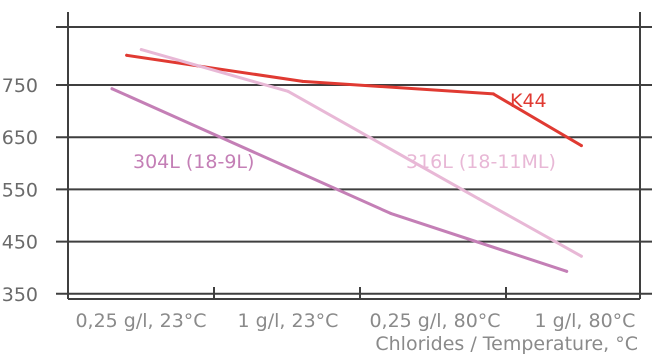 The height and width of the screenshot is (362, 662). Describe the element at coordinates (434, 321) in the screenshot. I see `x-tick-label-2: 0,25 g/l, 80°C` at that location.